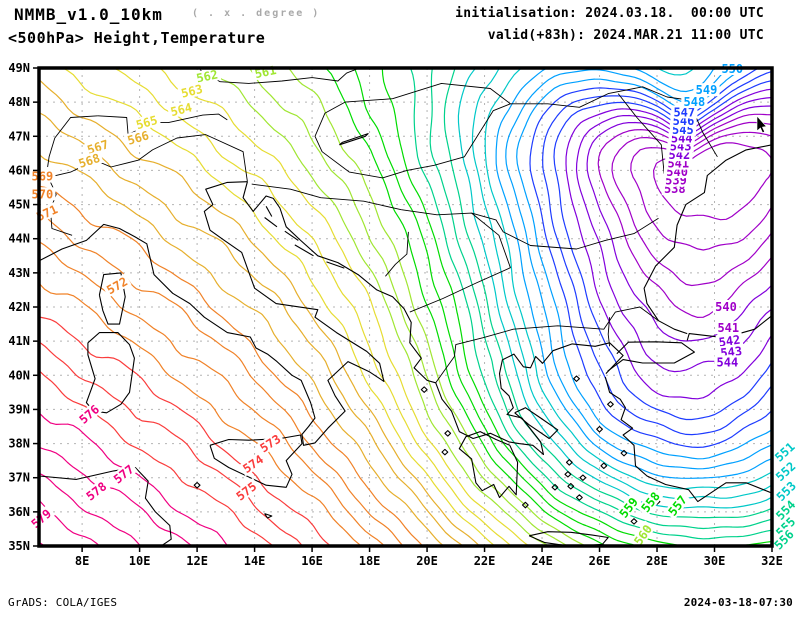  I want to click on svg-text: 541, so click(728, 328).